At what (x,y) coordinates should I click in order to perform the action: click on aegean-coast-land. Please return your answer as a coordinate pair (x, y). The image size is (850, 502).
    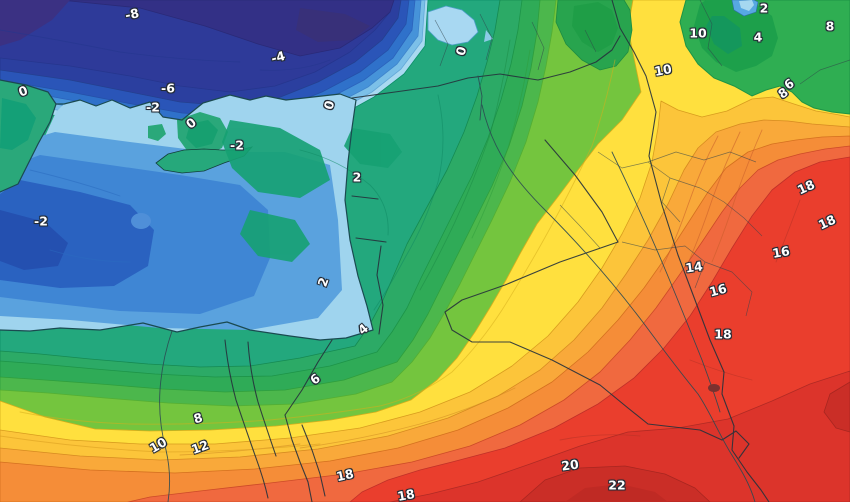
    Looking at the image, I should click on (28, 136).